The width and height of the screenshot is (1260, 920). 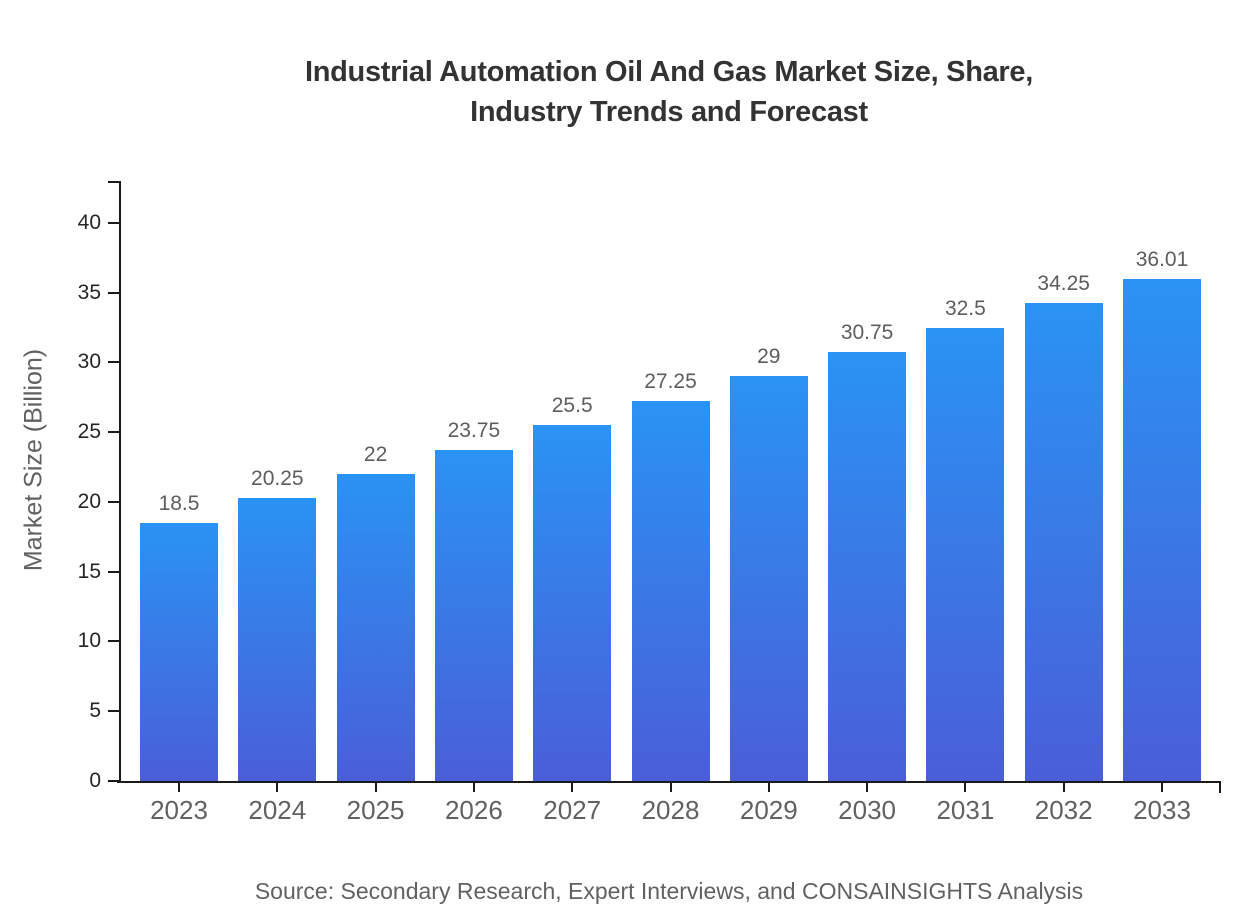 I want to click on bar-value-label: 22, so click(x=375, y=455).